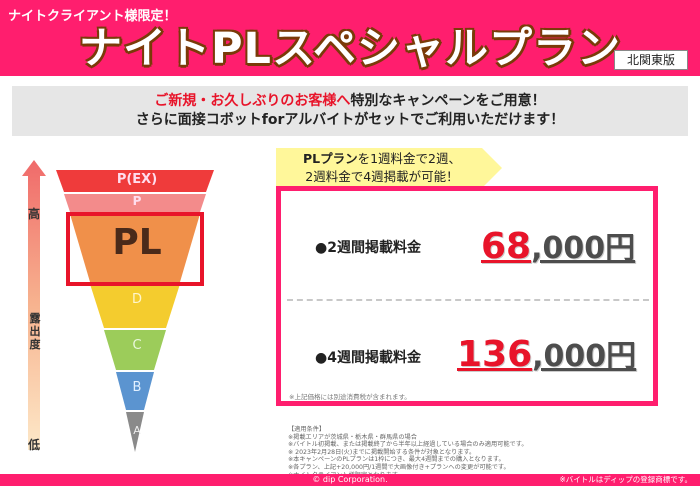 This screenshot has height=486, width=700. I want to click on copyright: © dip Corporation., so click(350, 479).